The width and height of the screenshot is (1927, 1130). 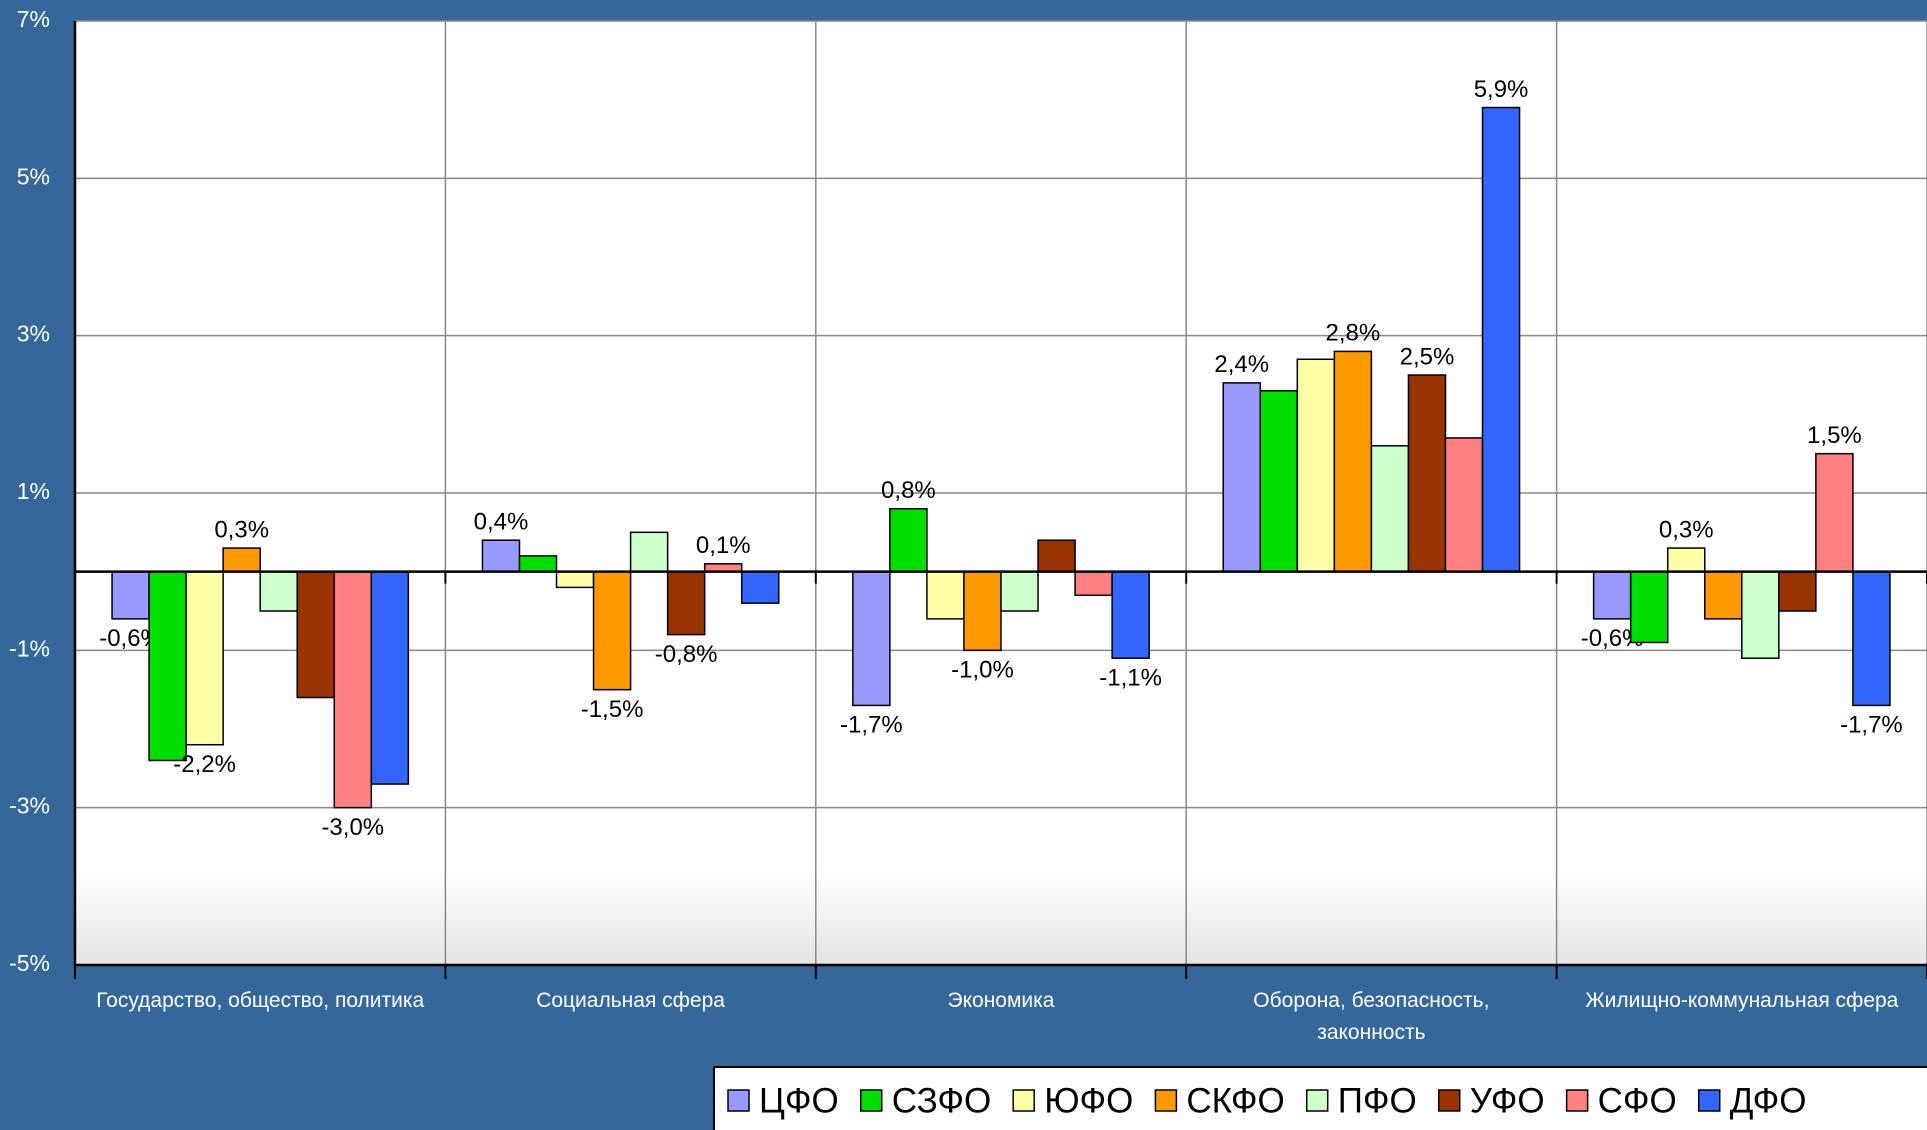 What do you see at coordinates (1637, 1100) in the screenshot?
I see `legend-label: СФО` at bounding box center [1637, 1100].